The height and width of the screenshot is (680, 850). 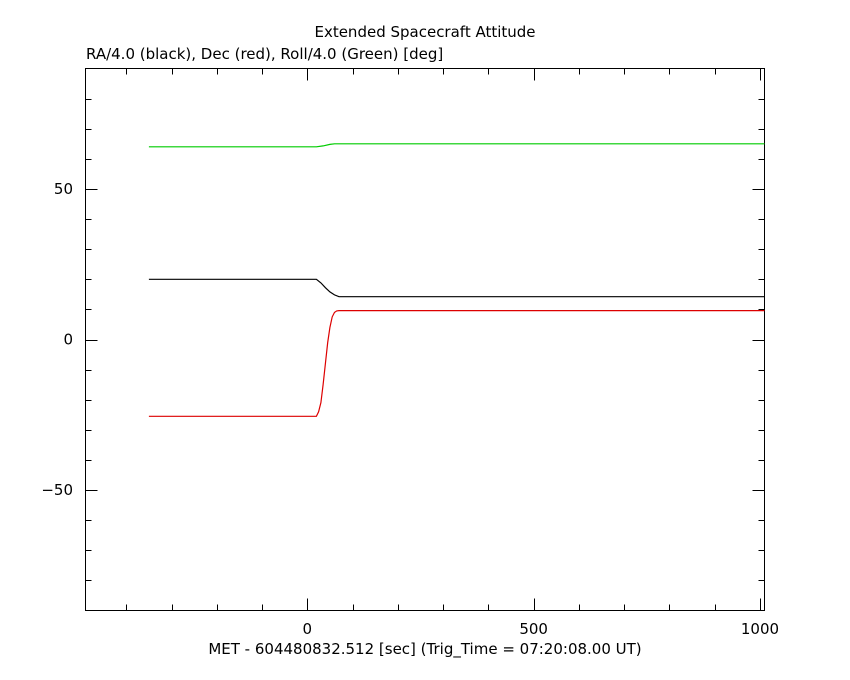 What do you see at coordinates (425, 32) in the screenshot?
I see `chart-title: Extended Spacecraft Attitude` at bounding box center [425, 32].